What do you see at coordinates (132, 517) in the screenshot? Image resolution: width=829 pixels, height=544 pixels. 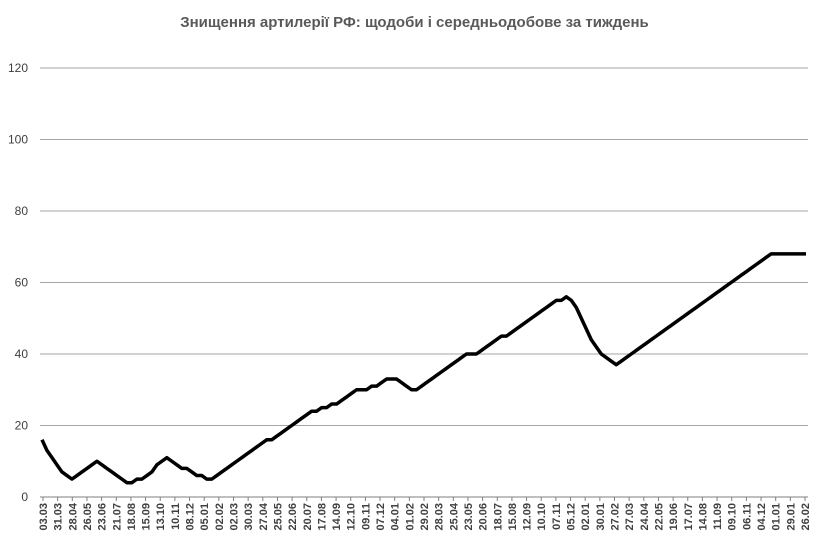 I see `x-tick-label: 18.08` at bounding box center [132, 517].